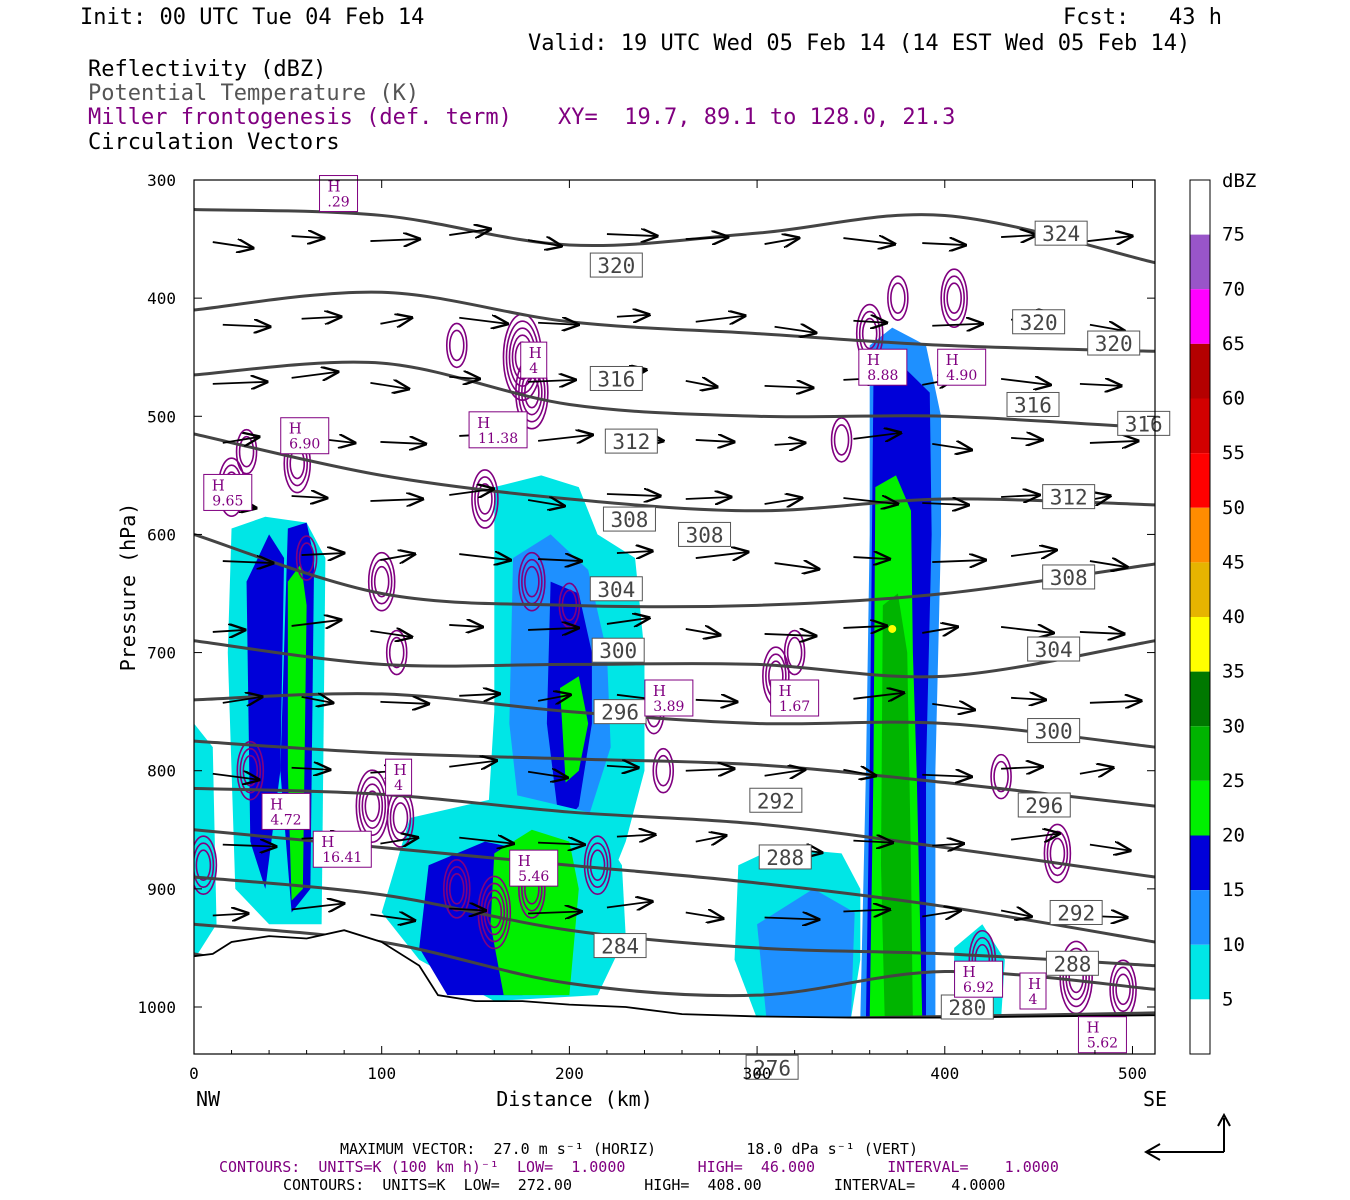 This screenshot has width=1350, height=1200. I want to click on terrain-mask, so click(674, 991).